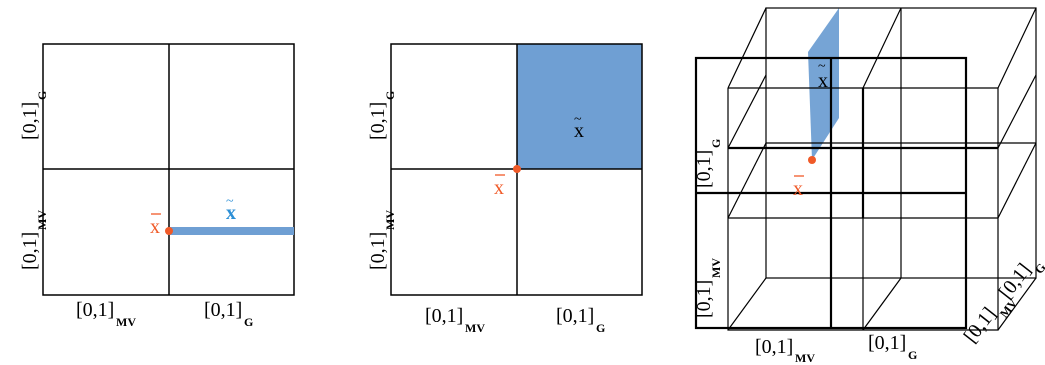 Image resolution: width=1045 pixels, height=365 pixels. I want to click on panel-2-xlabel-right: [0,1] G, so click(580, 320).